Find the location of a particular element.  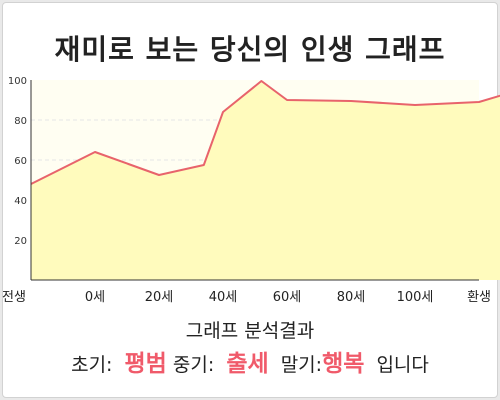

y-tick-label: 80 is located at coordinates (20, 121).